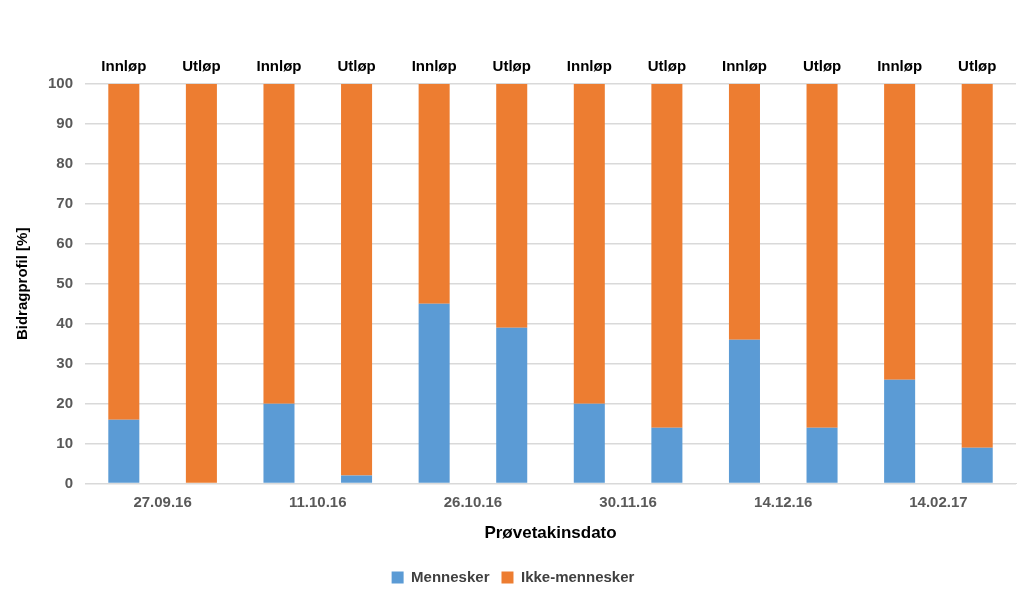  Describe the element at coordinates (65, 242) in the screenshot. I see `y-tick-label: 60` at that location.